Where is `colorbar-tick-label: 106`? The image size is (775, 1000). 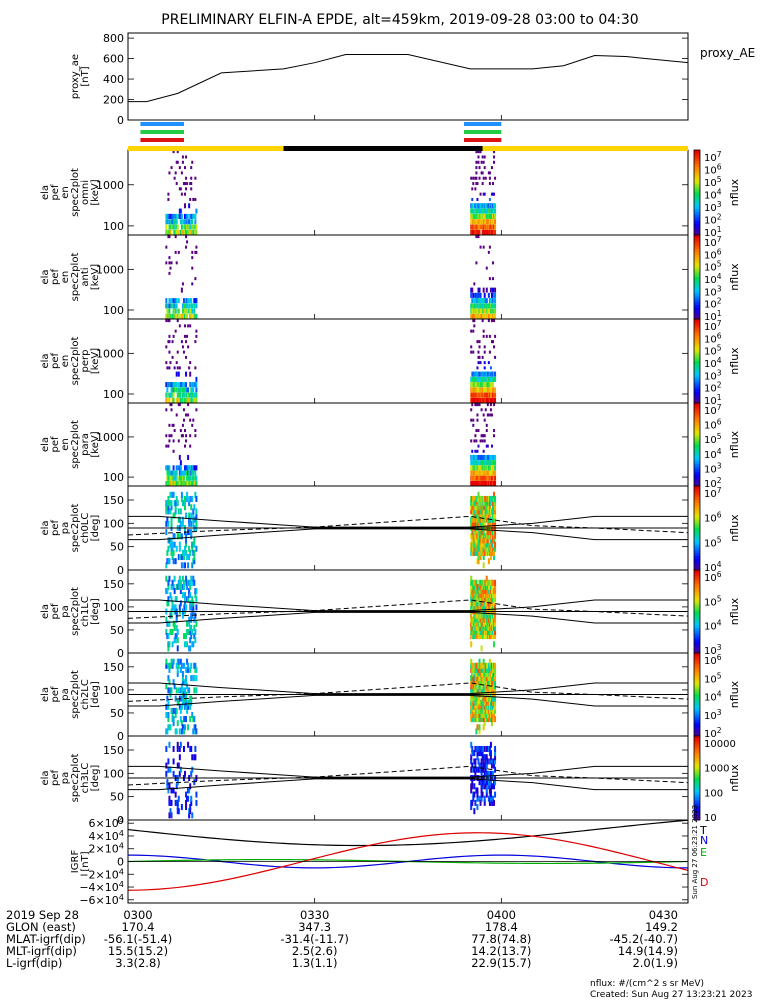
colorbar-tick-label: 106 is located at coordinates (713, 660).